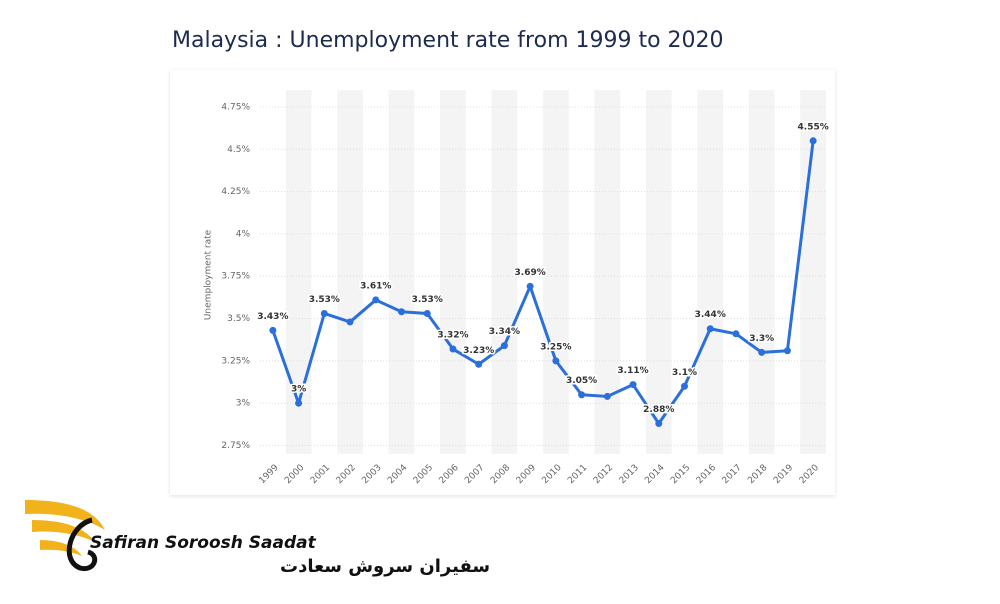 This screenshot has width=1000, height=604. What do you see at coordinates (238, 319) in the screenshot?
I see `y-tick-label: 3.5%` at bounding box center [238, 319].